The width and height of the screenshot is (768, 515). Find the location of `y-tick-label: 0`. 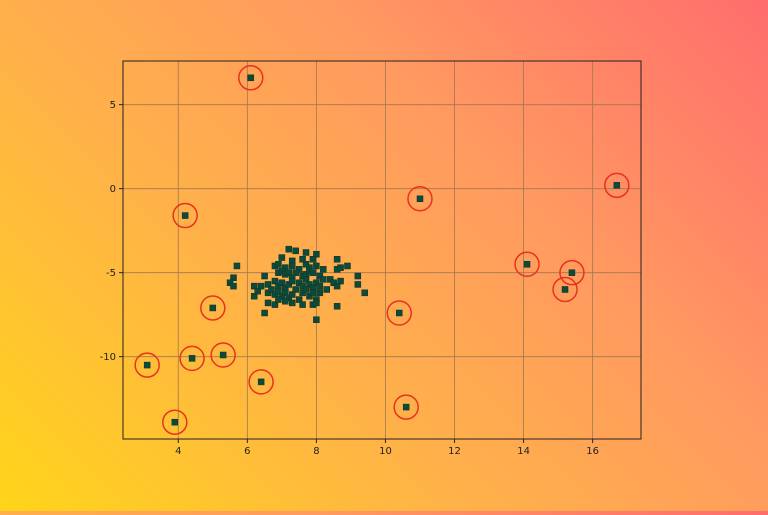

y-tick-label: 0 is located at coordinates (113, 189).